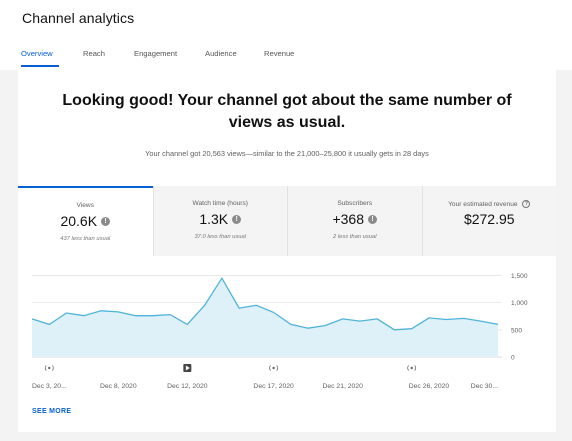 The width and height of the screenshot is (572, 441). Describe the element at coordinates (429, 386) in the screenshot. I see `x-tick-label: Dec 26, 2020` at that location.